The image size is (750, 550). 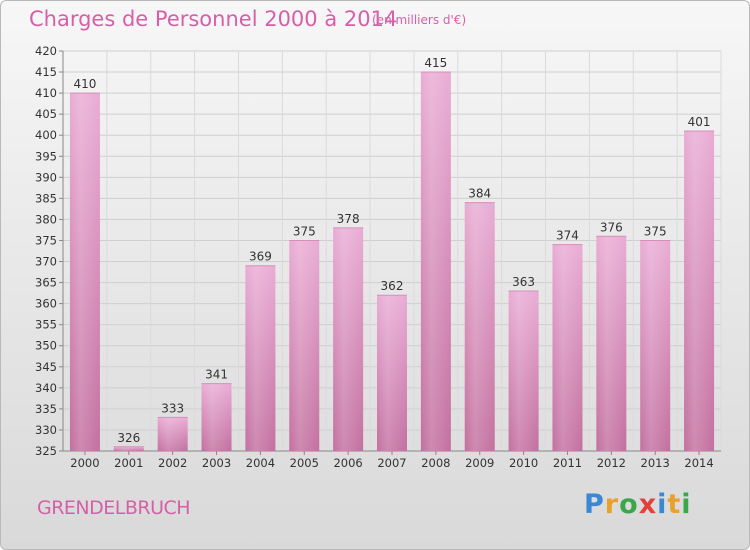 I want to click on x-tick-label: 2001, so click(x=128, y=463).